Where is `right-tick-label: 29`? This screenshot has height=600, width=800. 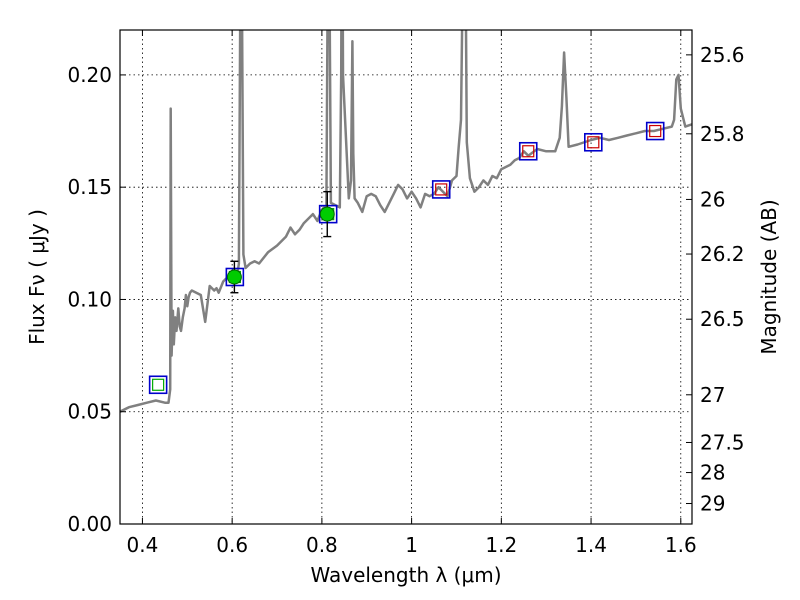
right-tick-label: 29 is located at coordinates (712, 504).